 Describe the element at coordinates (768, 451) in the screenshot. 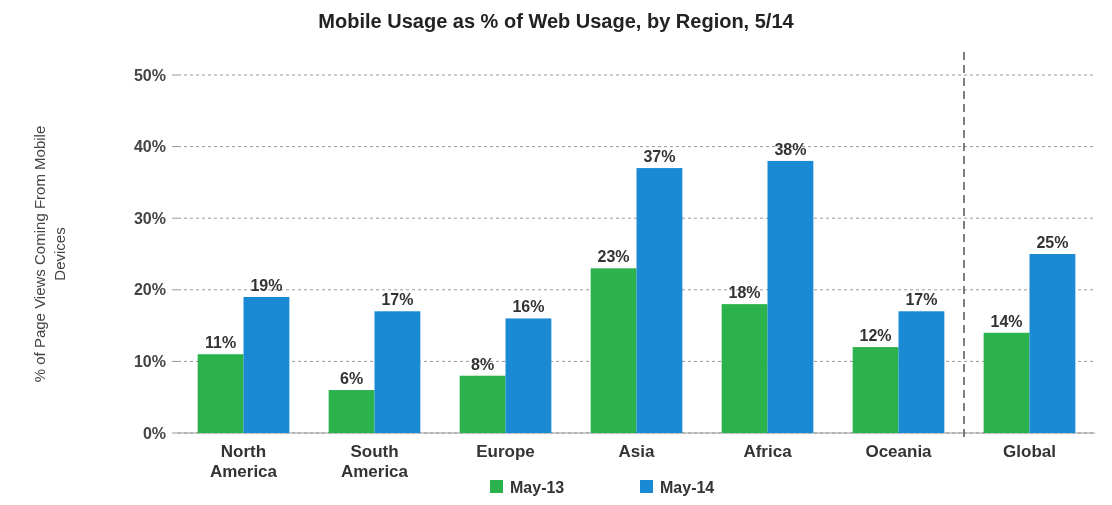

I see `x-tick-label: Africa` at that location.